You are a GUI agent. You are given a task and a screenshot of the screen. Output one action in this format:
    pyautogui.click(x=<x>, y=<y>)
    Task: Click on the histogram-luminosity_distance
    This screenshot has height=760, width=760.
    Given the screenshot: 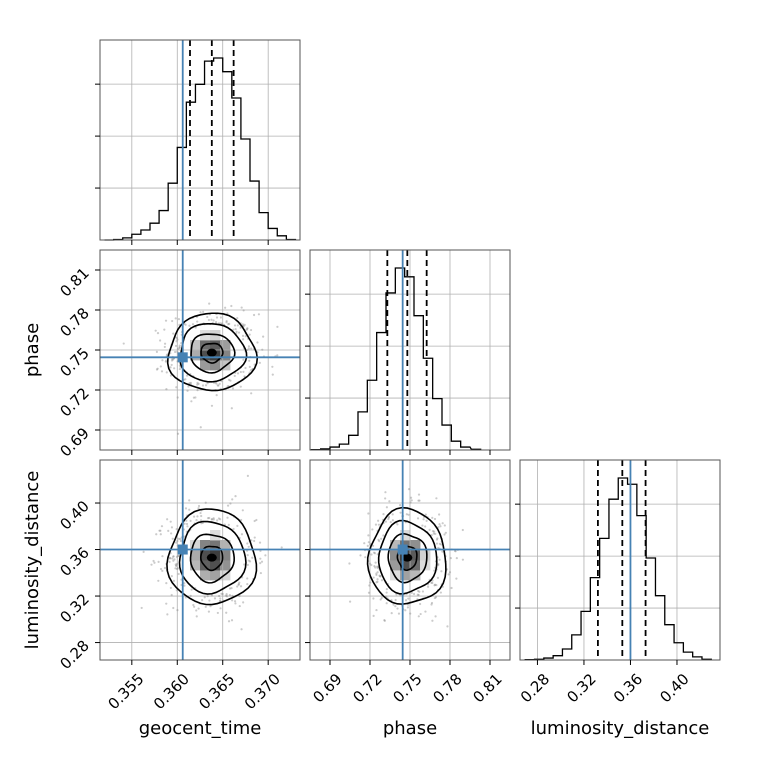 What is the action you would take?
    pyautogui.click(x=618, y=569)
    